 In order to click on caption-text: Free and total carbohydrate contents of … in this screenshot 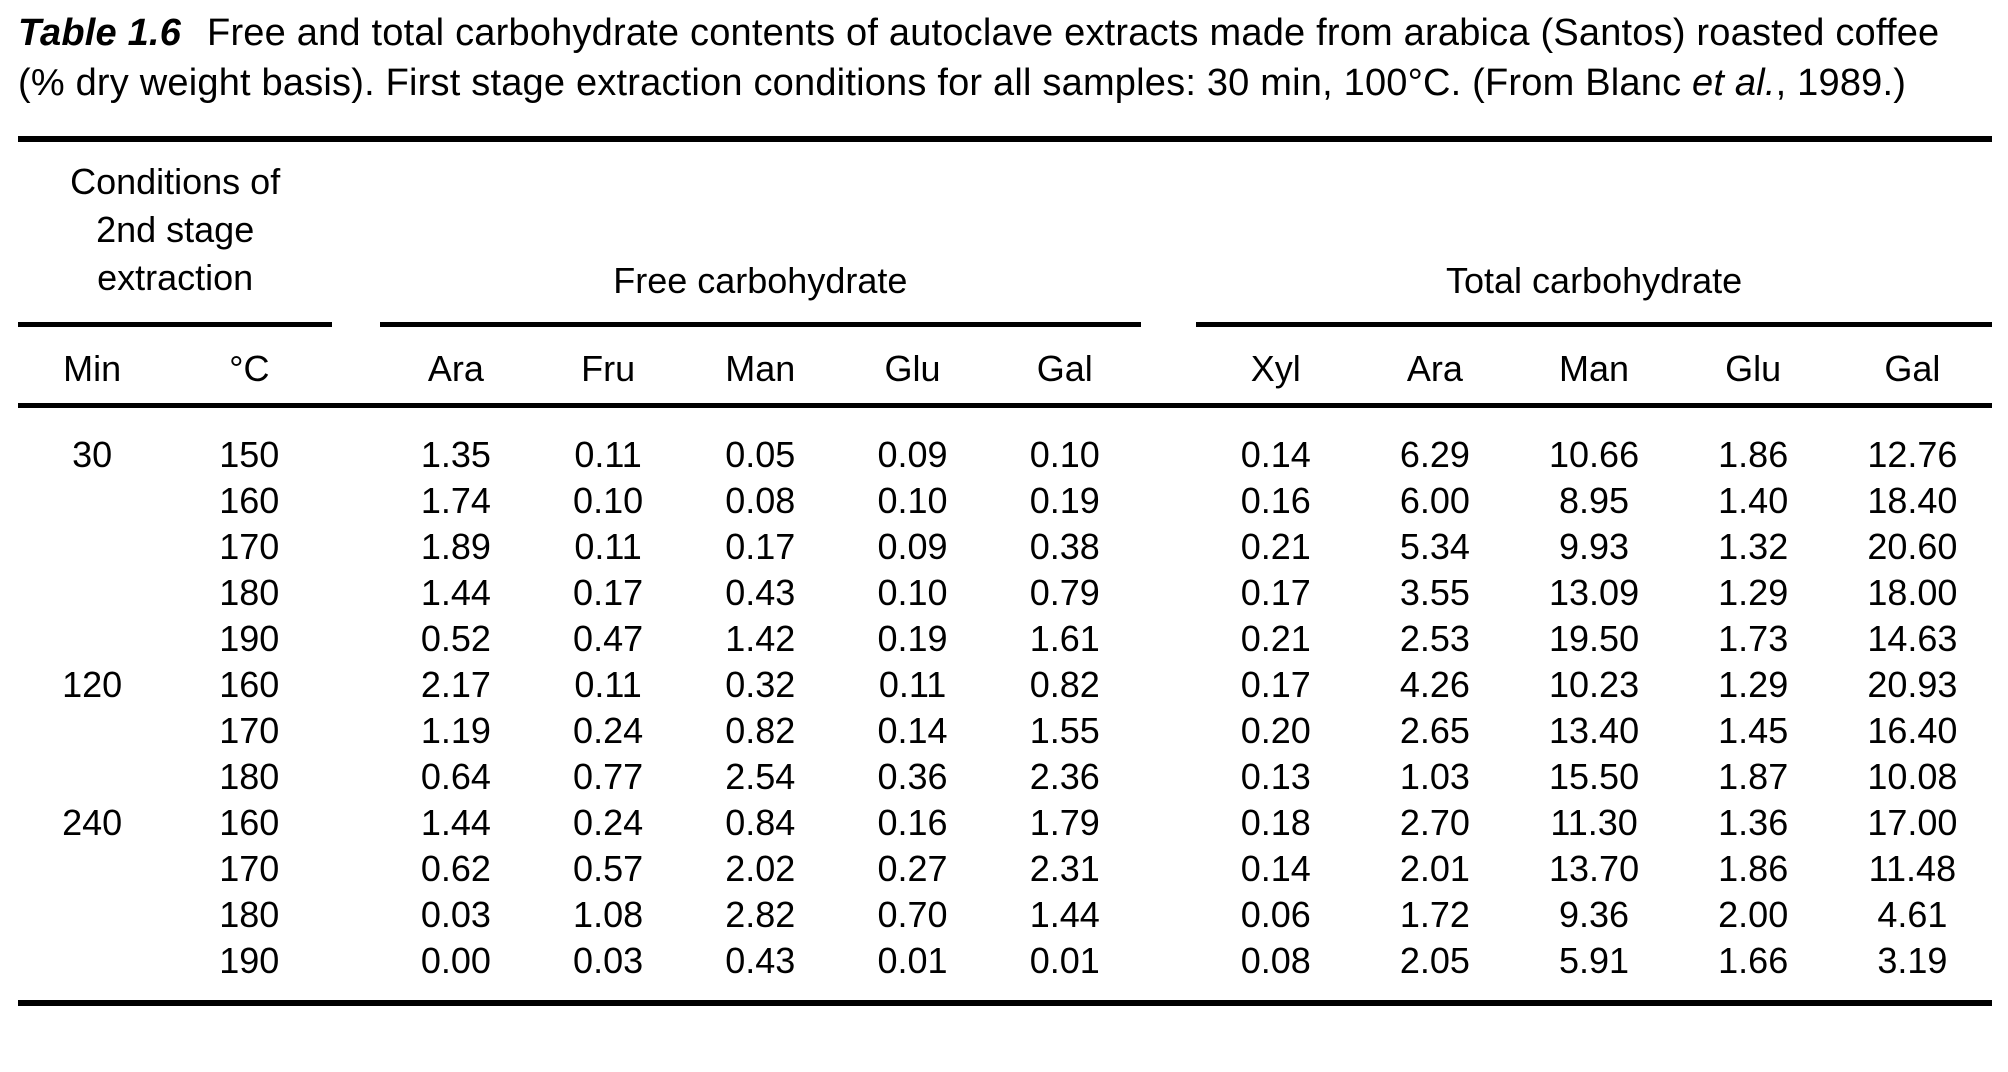, I will do `click(979, 58)`.